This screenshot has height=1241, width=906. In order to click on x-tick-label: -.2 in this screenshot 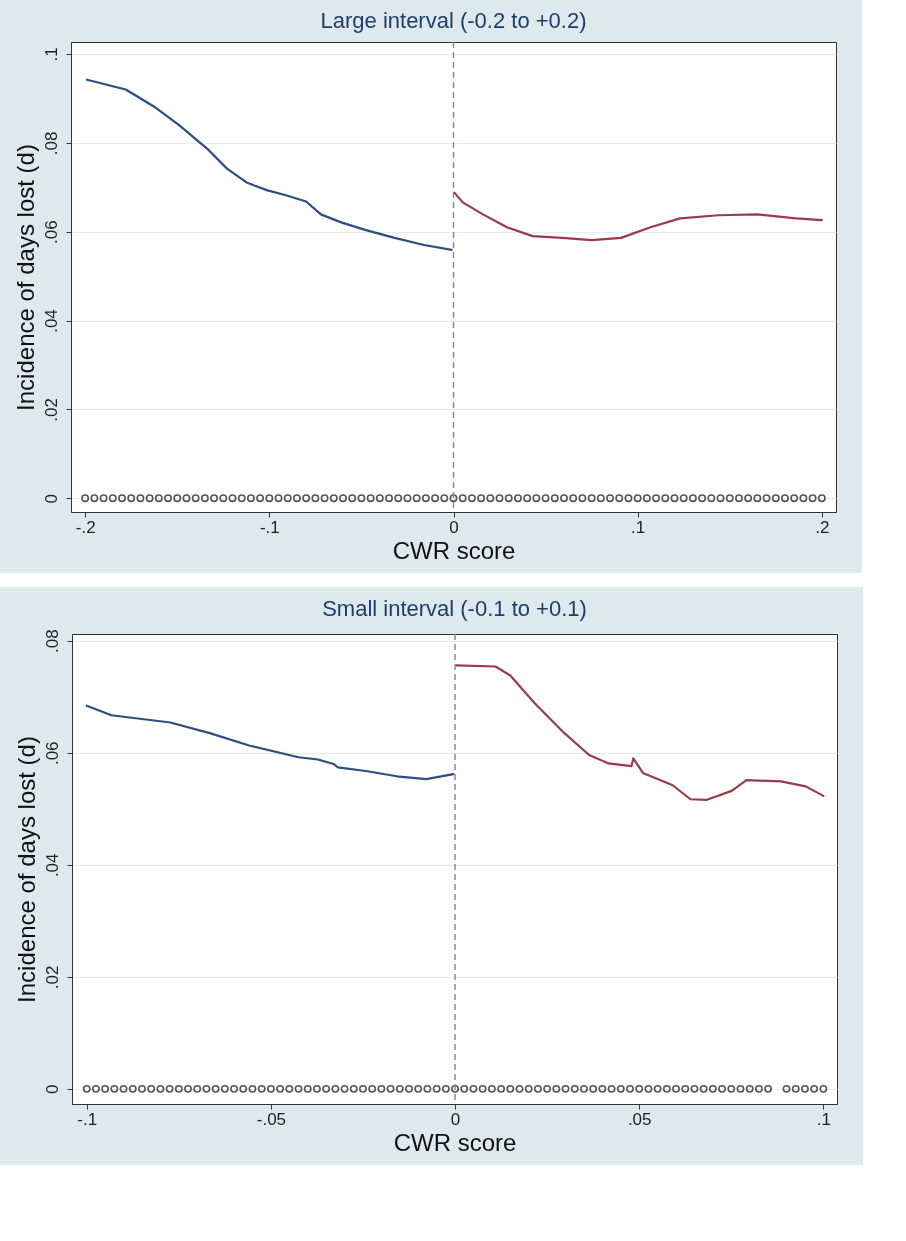, I will do `click(85, 527)`.